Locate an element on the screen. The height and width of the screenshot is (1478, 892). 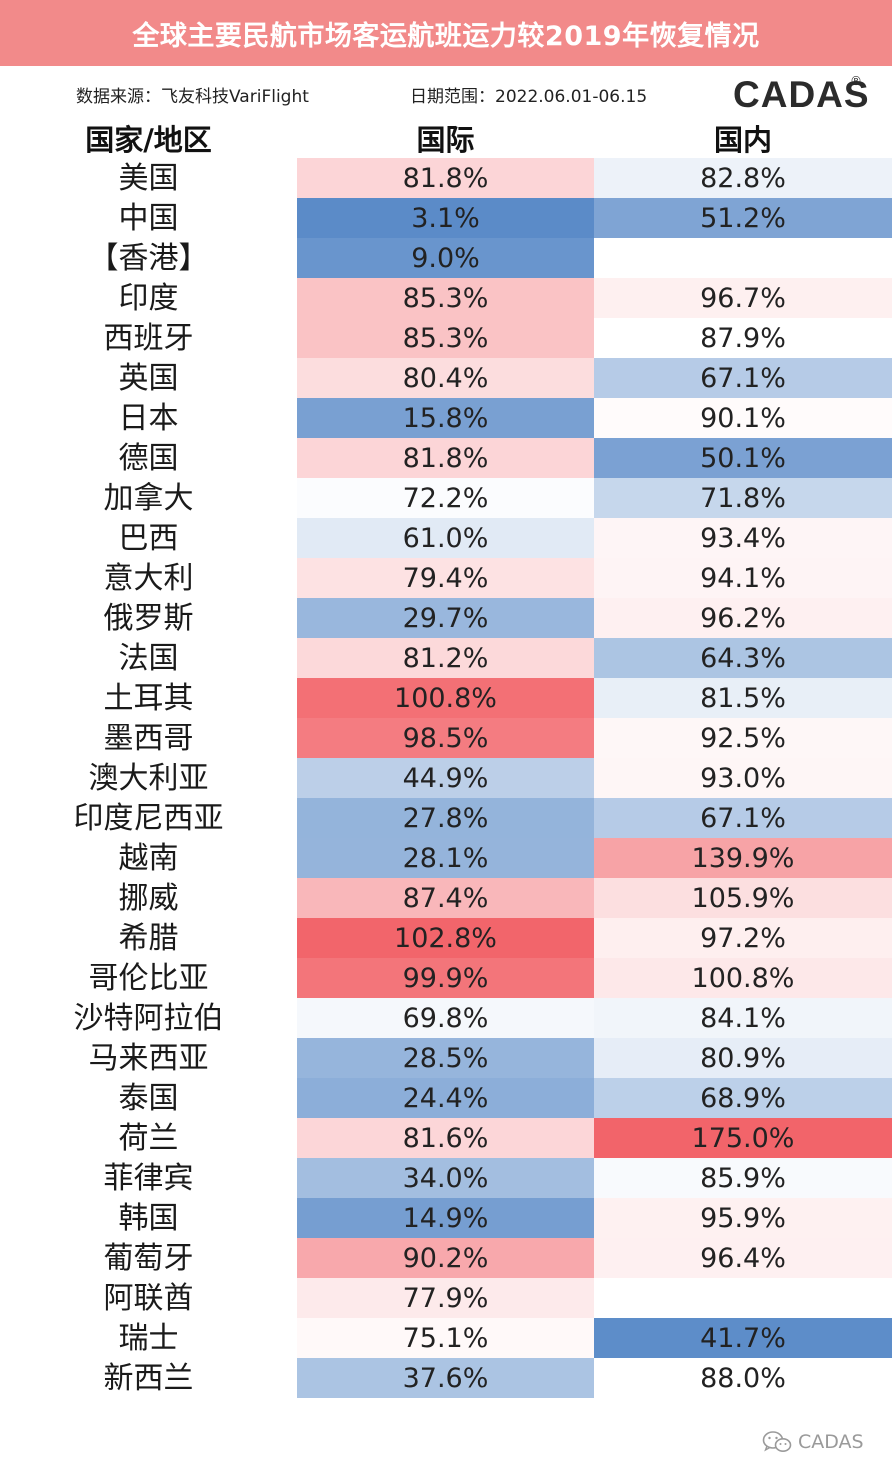
region-label: 阿联酋 is located at coordinates (148, 1298).